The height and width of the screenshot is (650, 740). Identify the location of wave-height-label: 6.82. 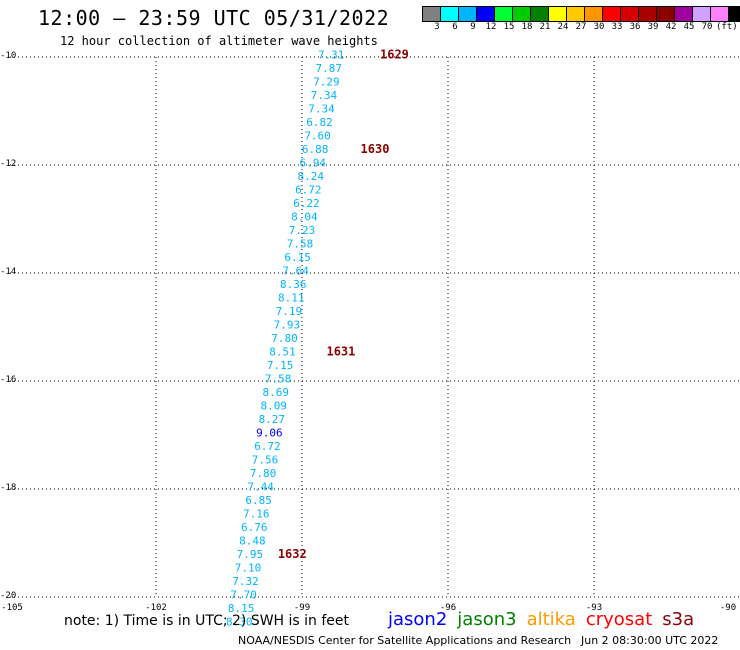
(319, 122).